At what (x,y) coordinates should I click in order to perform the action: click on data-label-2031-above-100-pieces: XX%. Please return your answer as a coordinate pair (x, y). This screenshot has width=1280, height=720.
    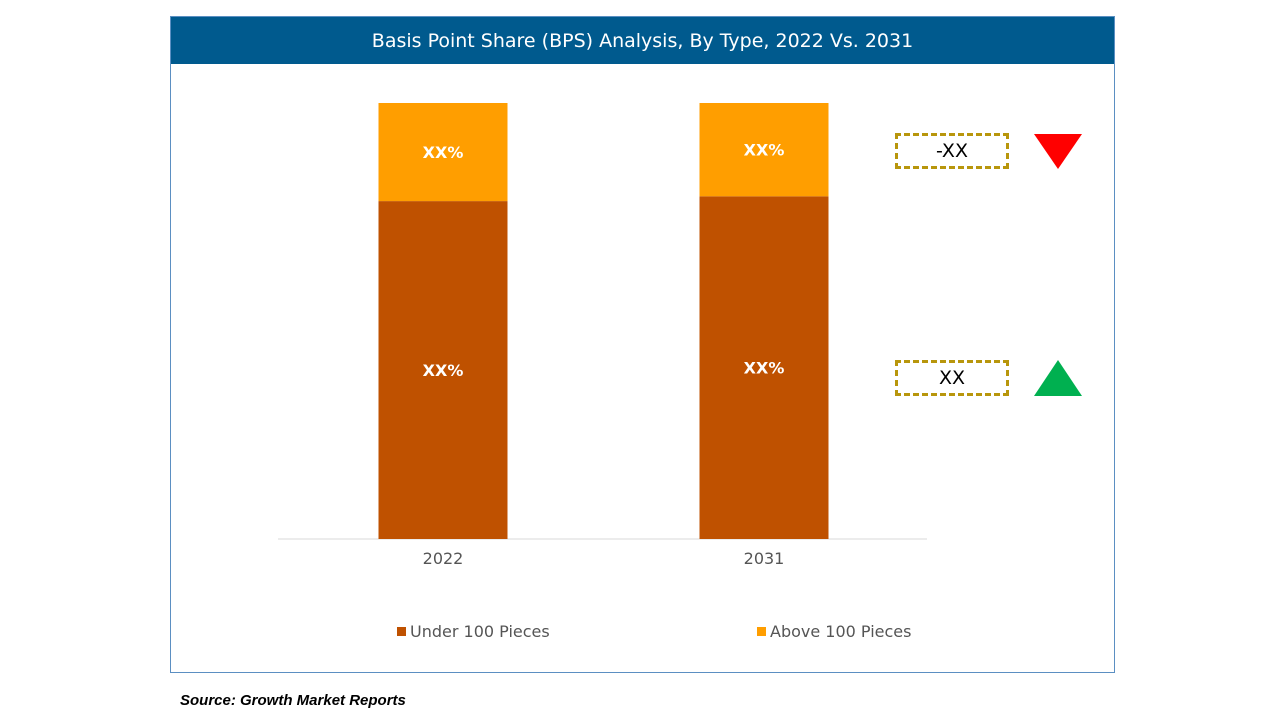
    Looking at the image, I should click on (764, 150).